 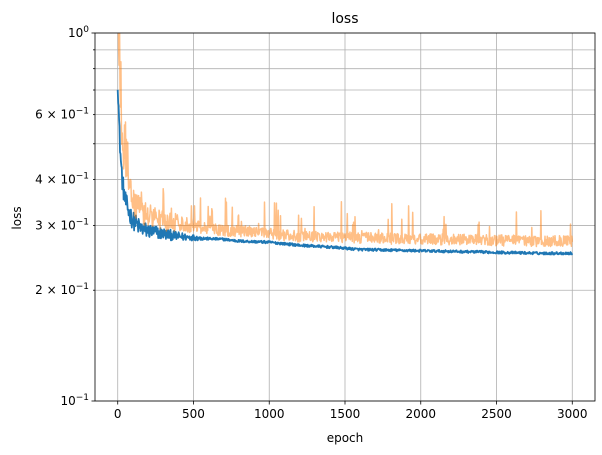 I want to click on x-tick-label: 2500, so click(x=496, y=414).